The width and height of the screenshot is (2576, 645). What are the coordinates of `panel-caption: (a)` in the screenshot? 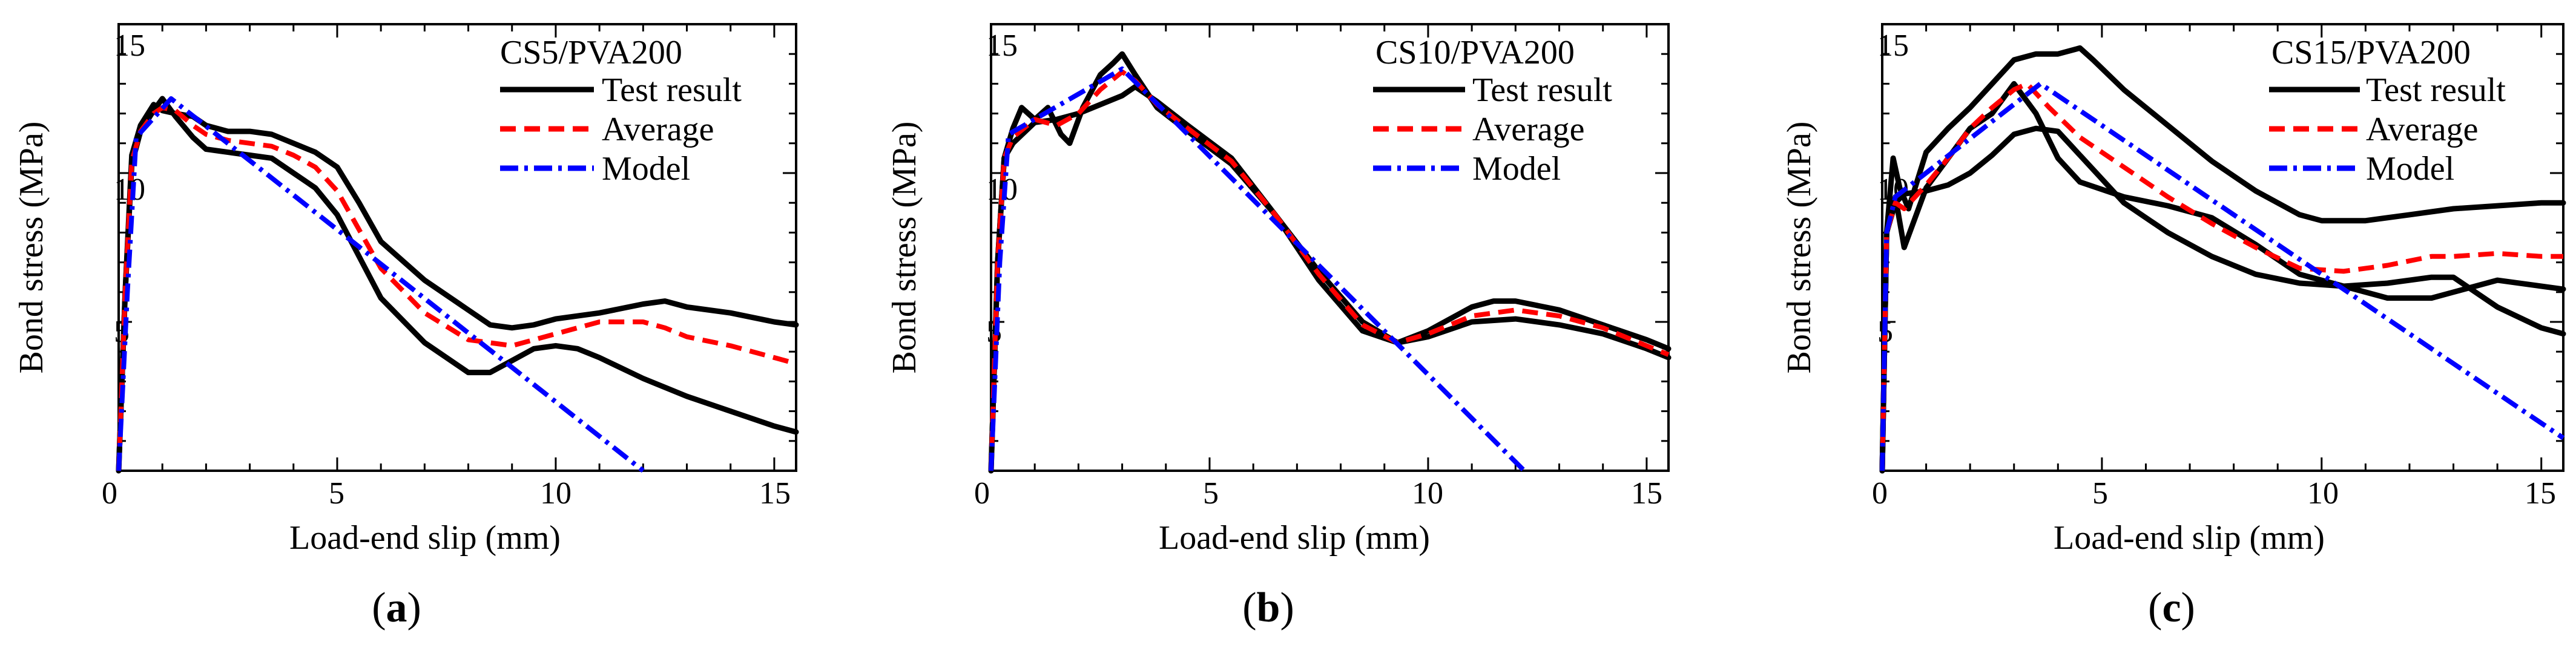 It's located at (396, 607).